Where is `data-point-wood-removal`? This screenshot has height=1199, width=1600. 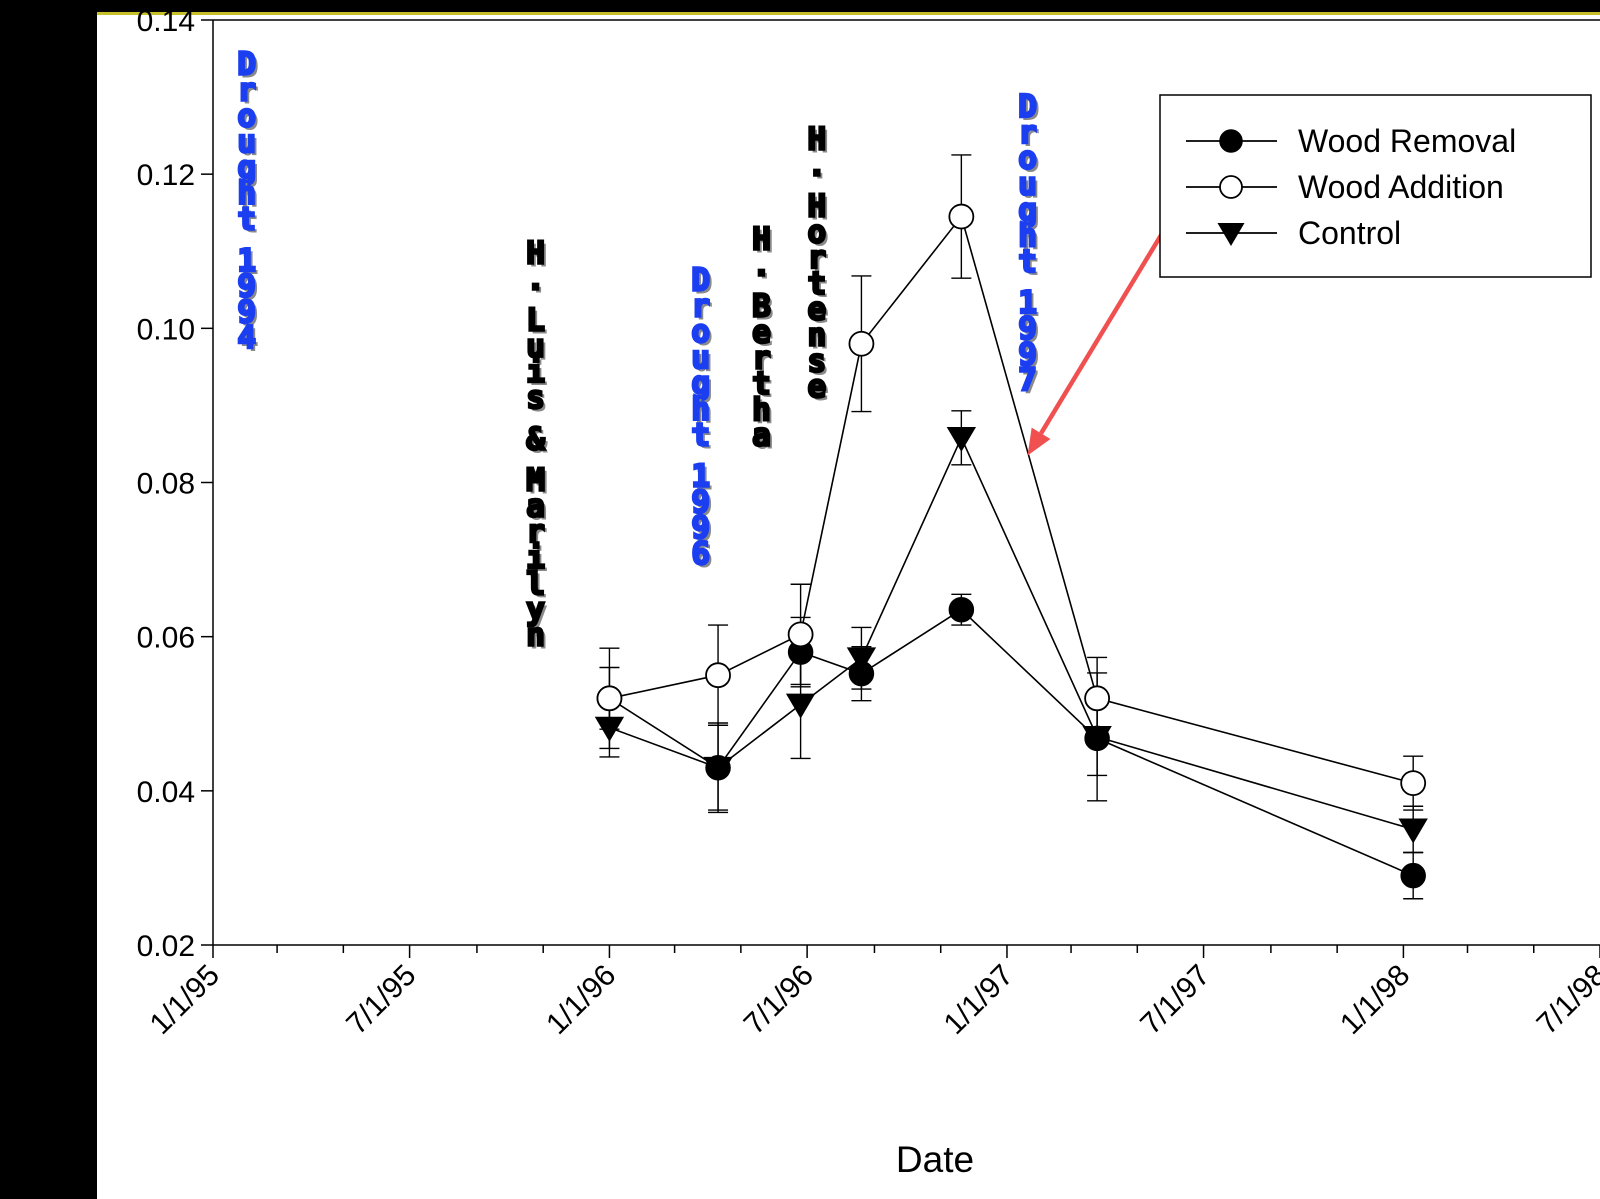
data-point-wood-removal is located at coordinates (1413, 875).